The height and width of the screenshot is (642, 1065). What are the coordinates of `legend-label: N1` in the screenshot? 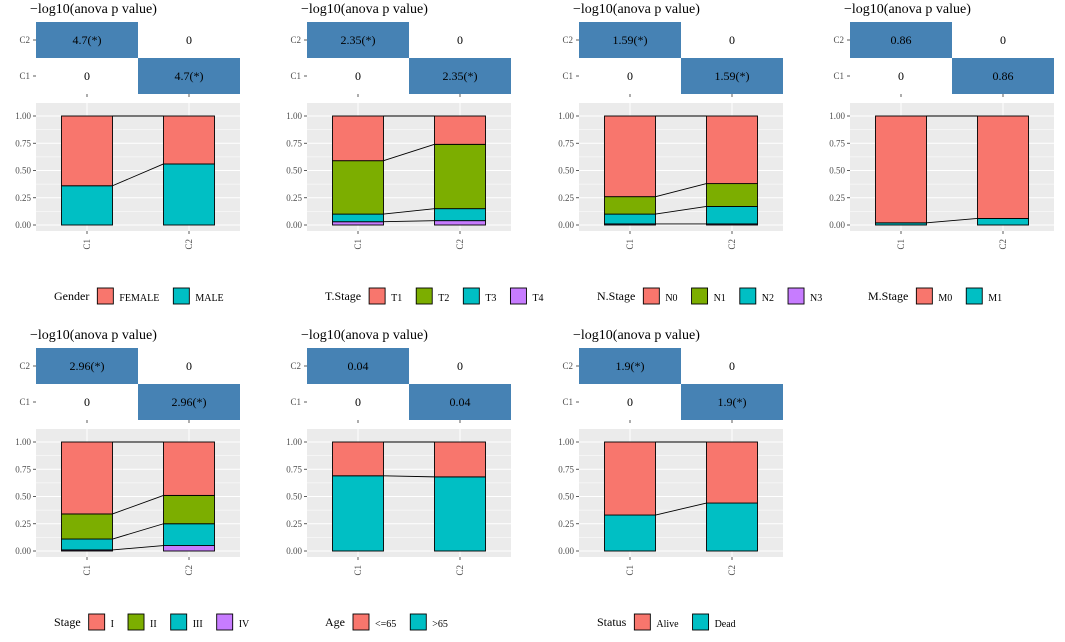 It's located at (720, 298).